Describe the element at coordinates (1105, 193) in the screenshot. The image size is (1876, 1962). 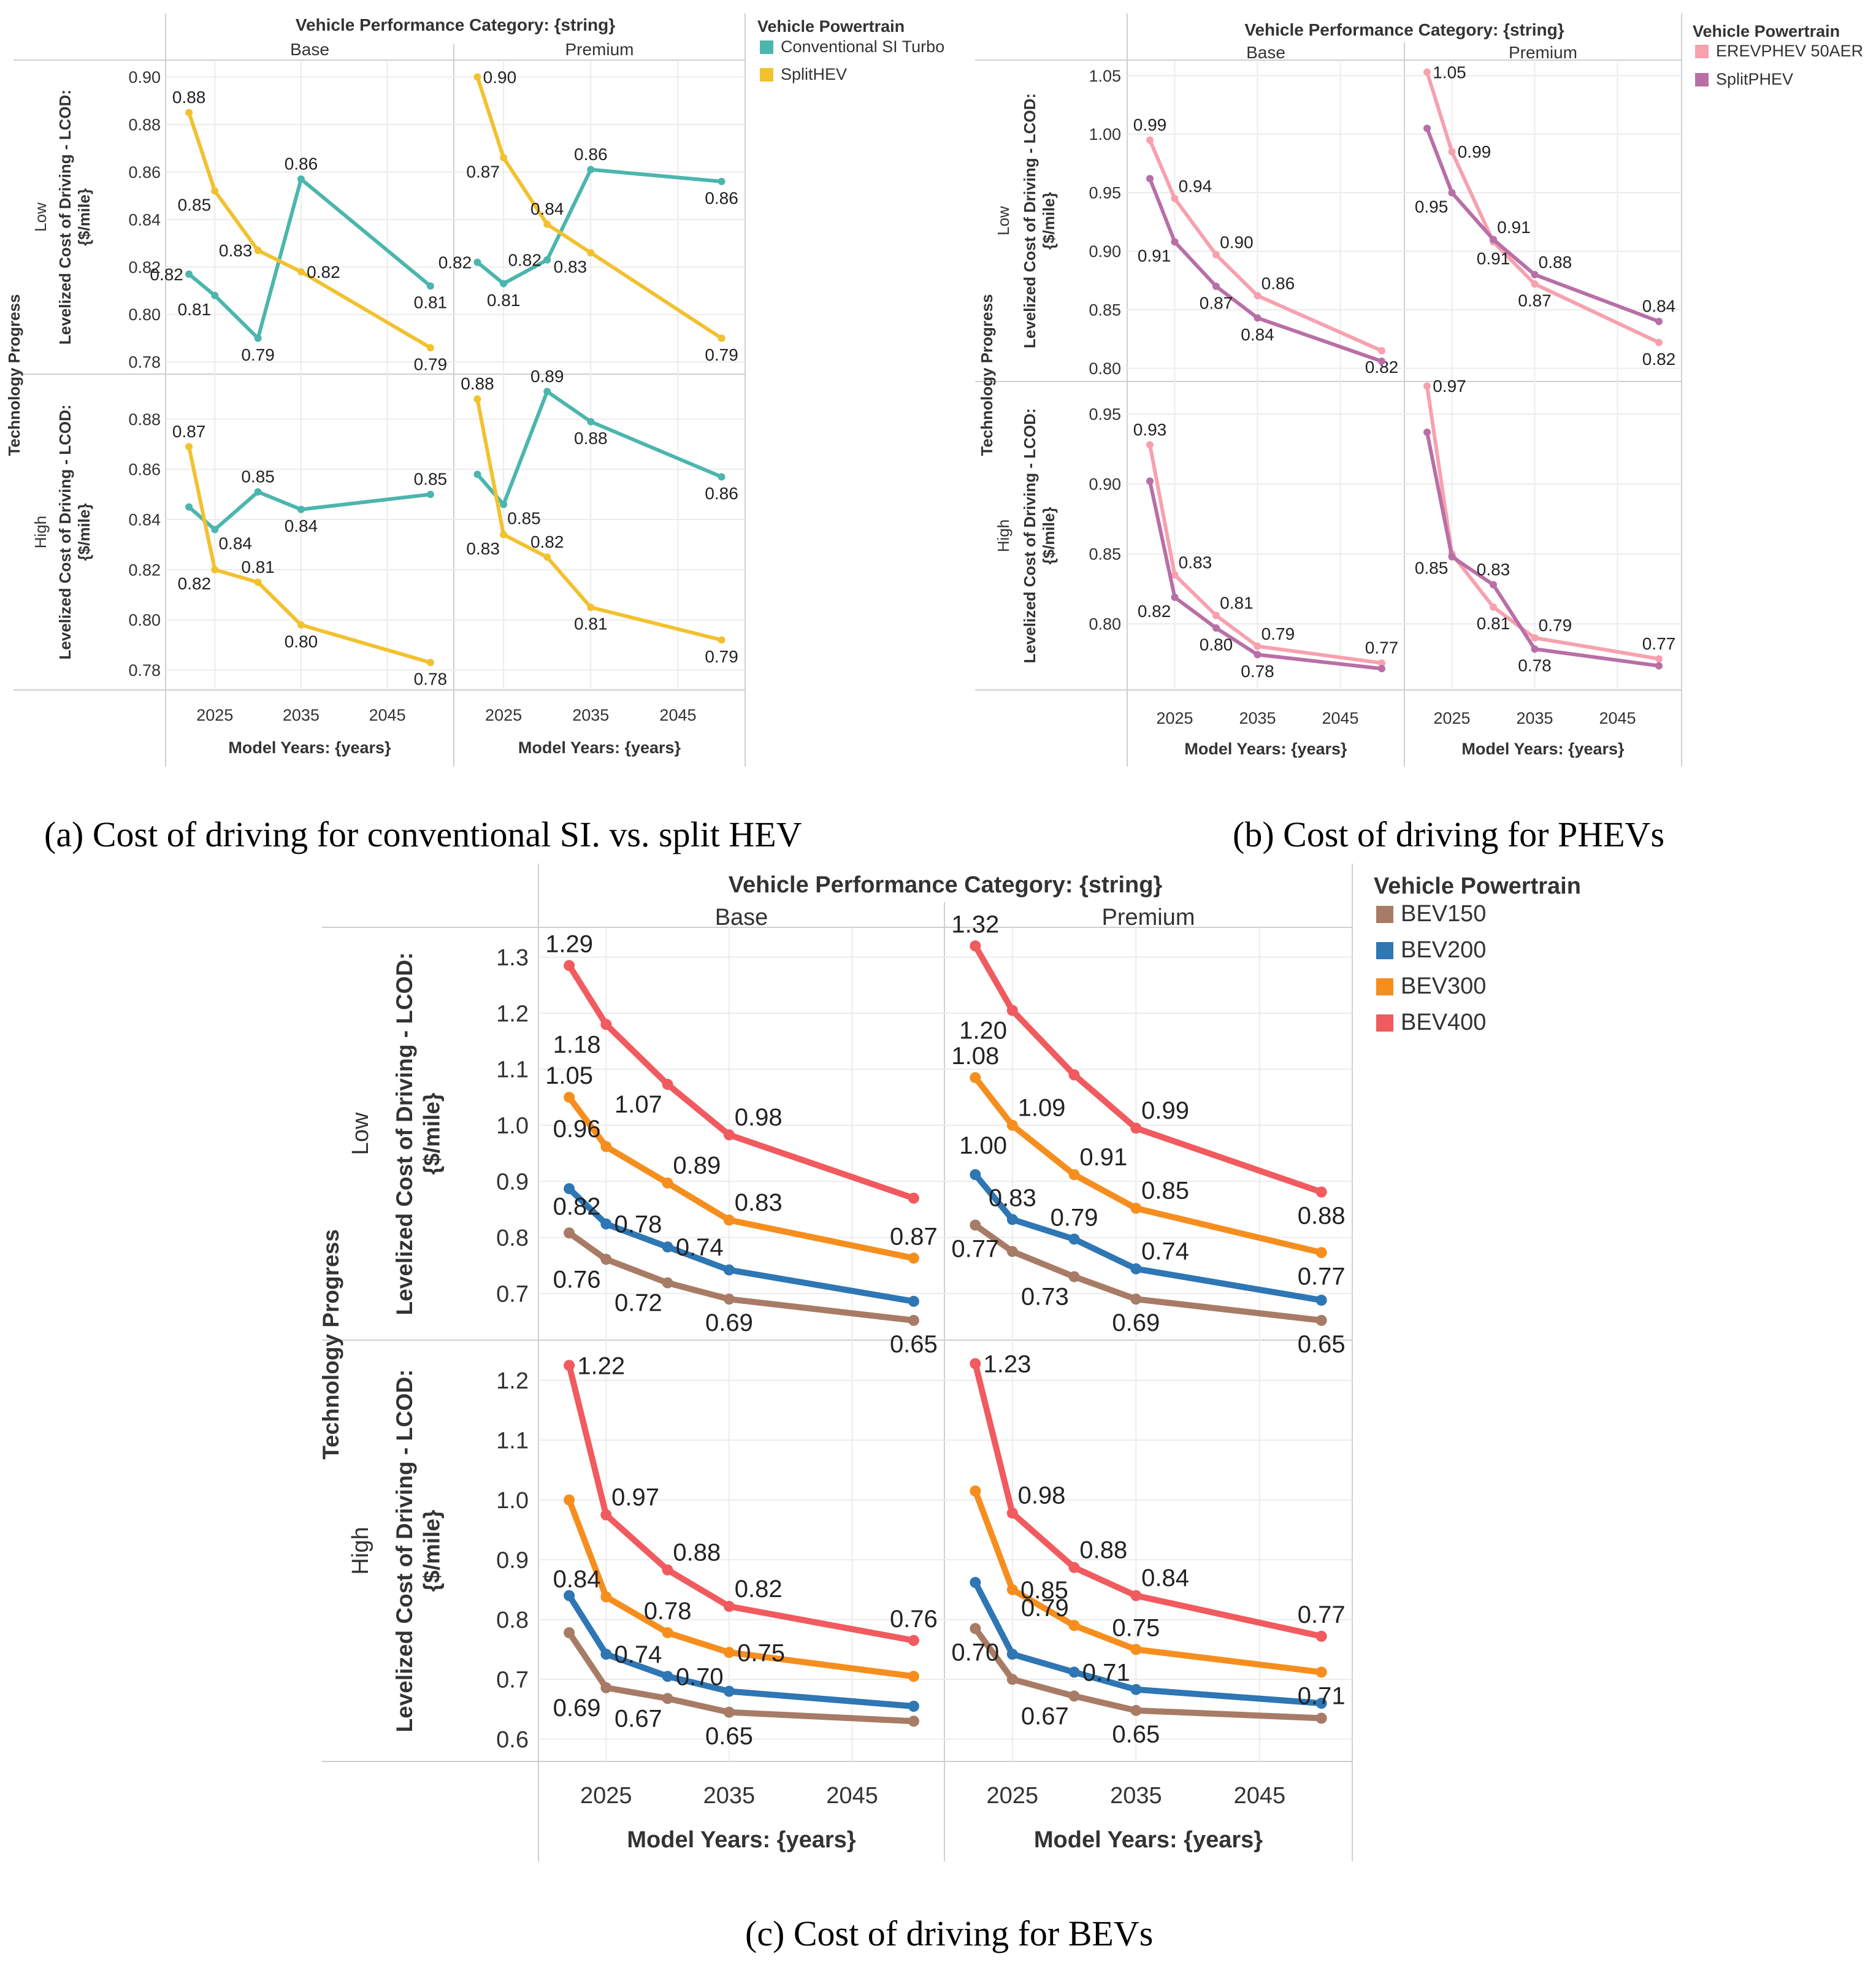
I see `y-tick-label: 0.95` at that location.